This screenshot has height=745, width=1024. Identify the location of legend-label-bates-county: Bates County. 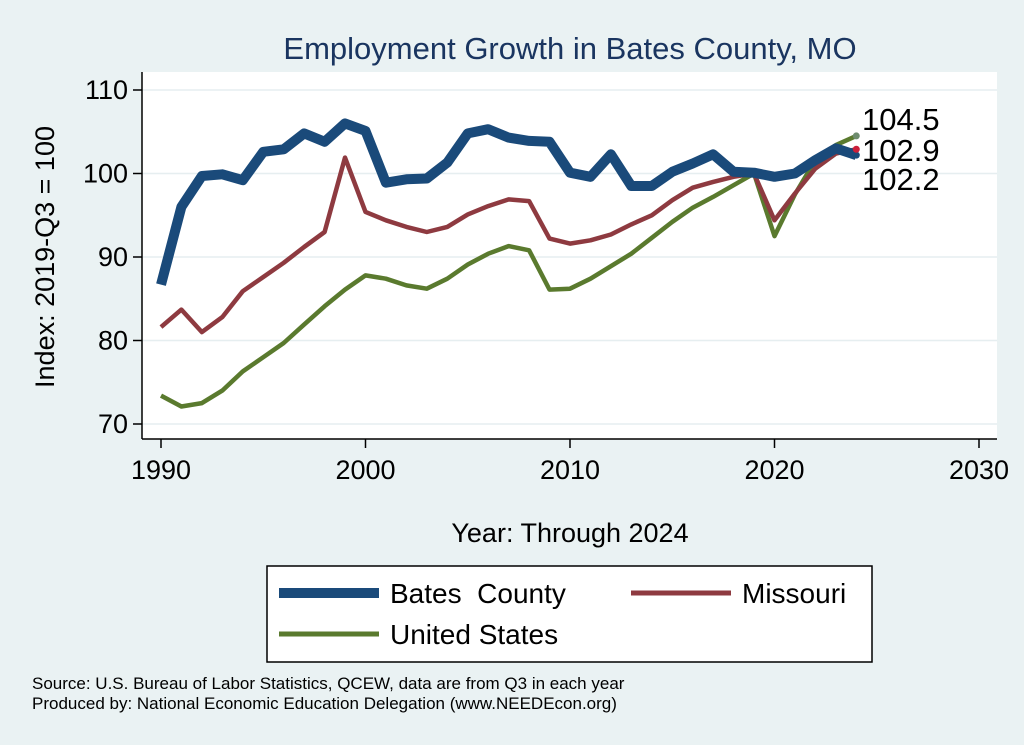
(478, 593).